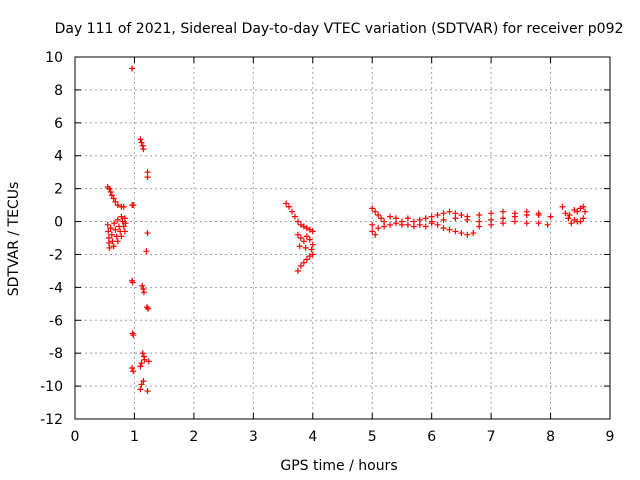 The image size is (640, 480). Describe the element at coordinates (312, 437) in the screenshot. I see `x-tick-label: 4` at that location.